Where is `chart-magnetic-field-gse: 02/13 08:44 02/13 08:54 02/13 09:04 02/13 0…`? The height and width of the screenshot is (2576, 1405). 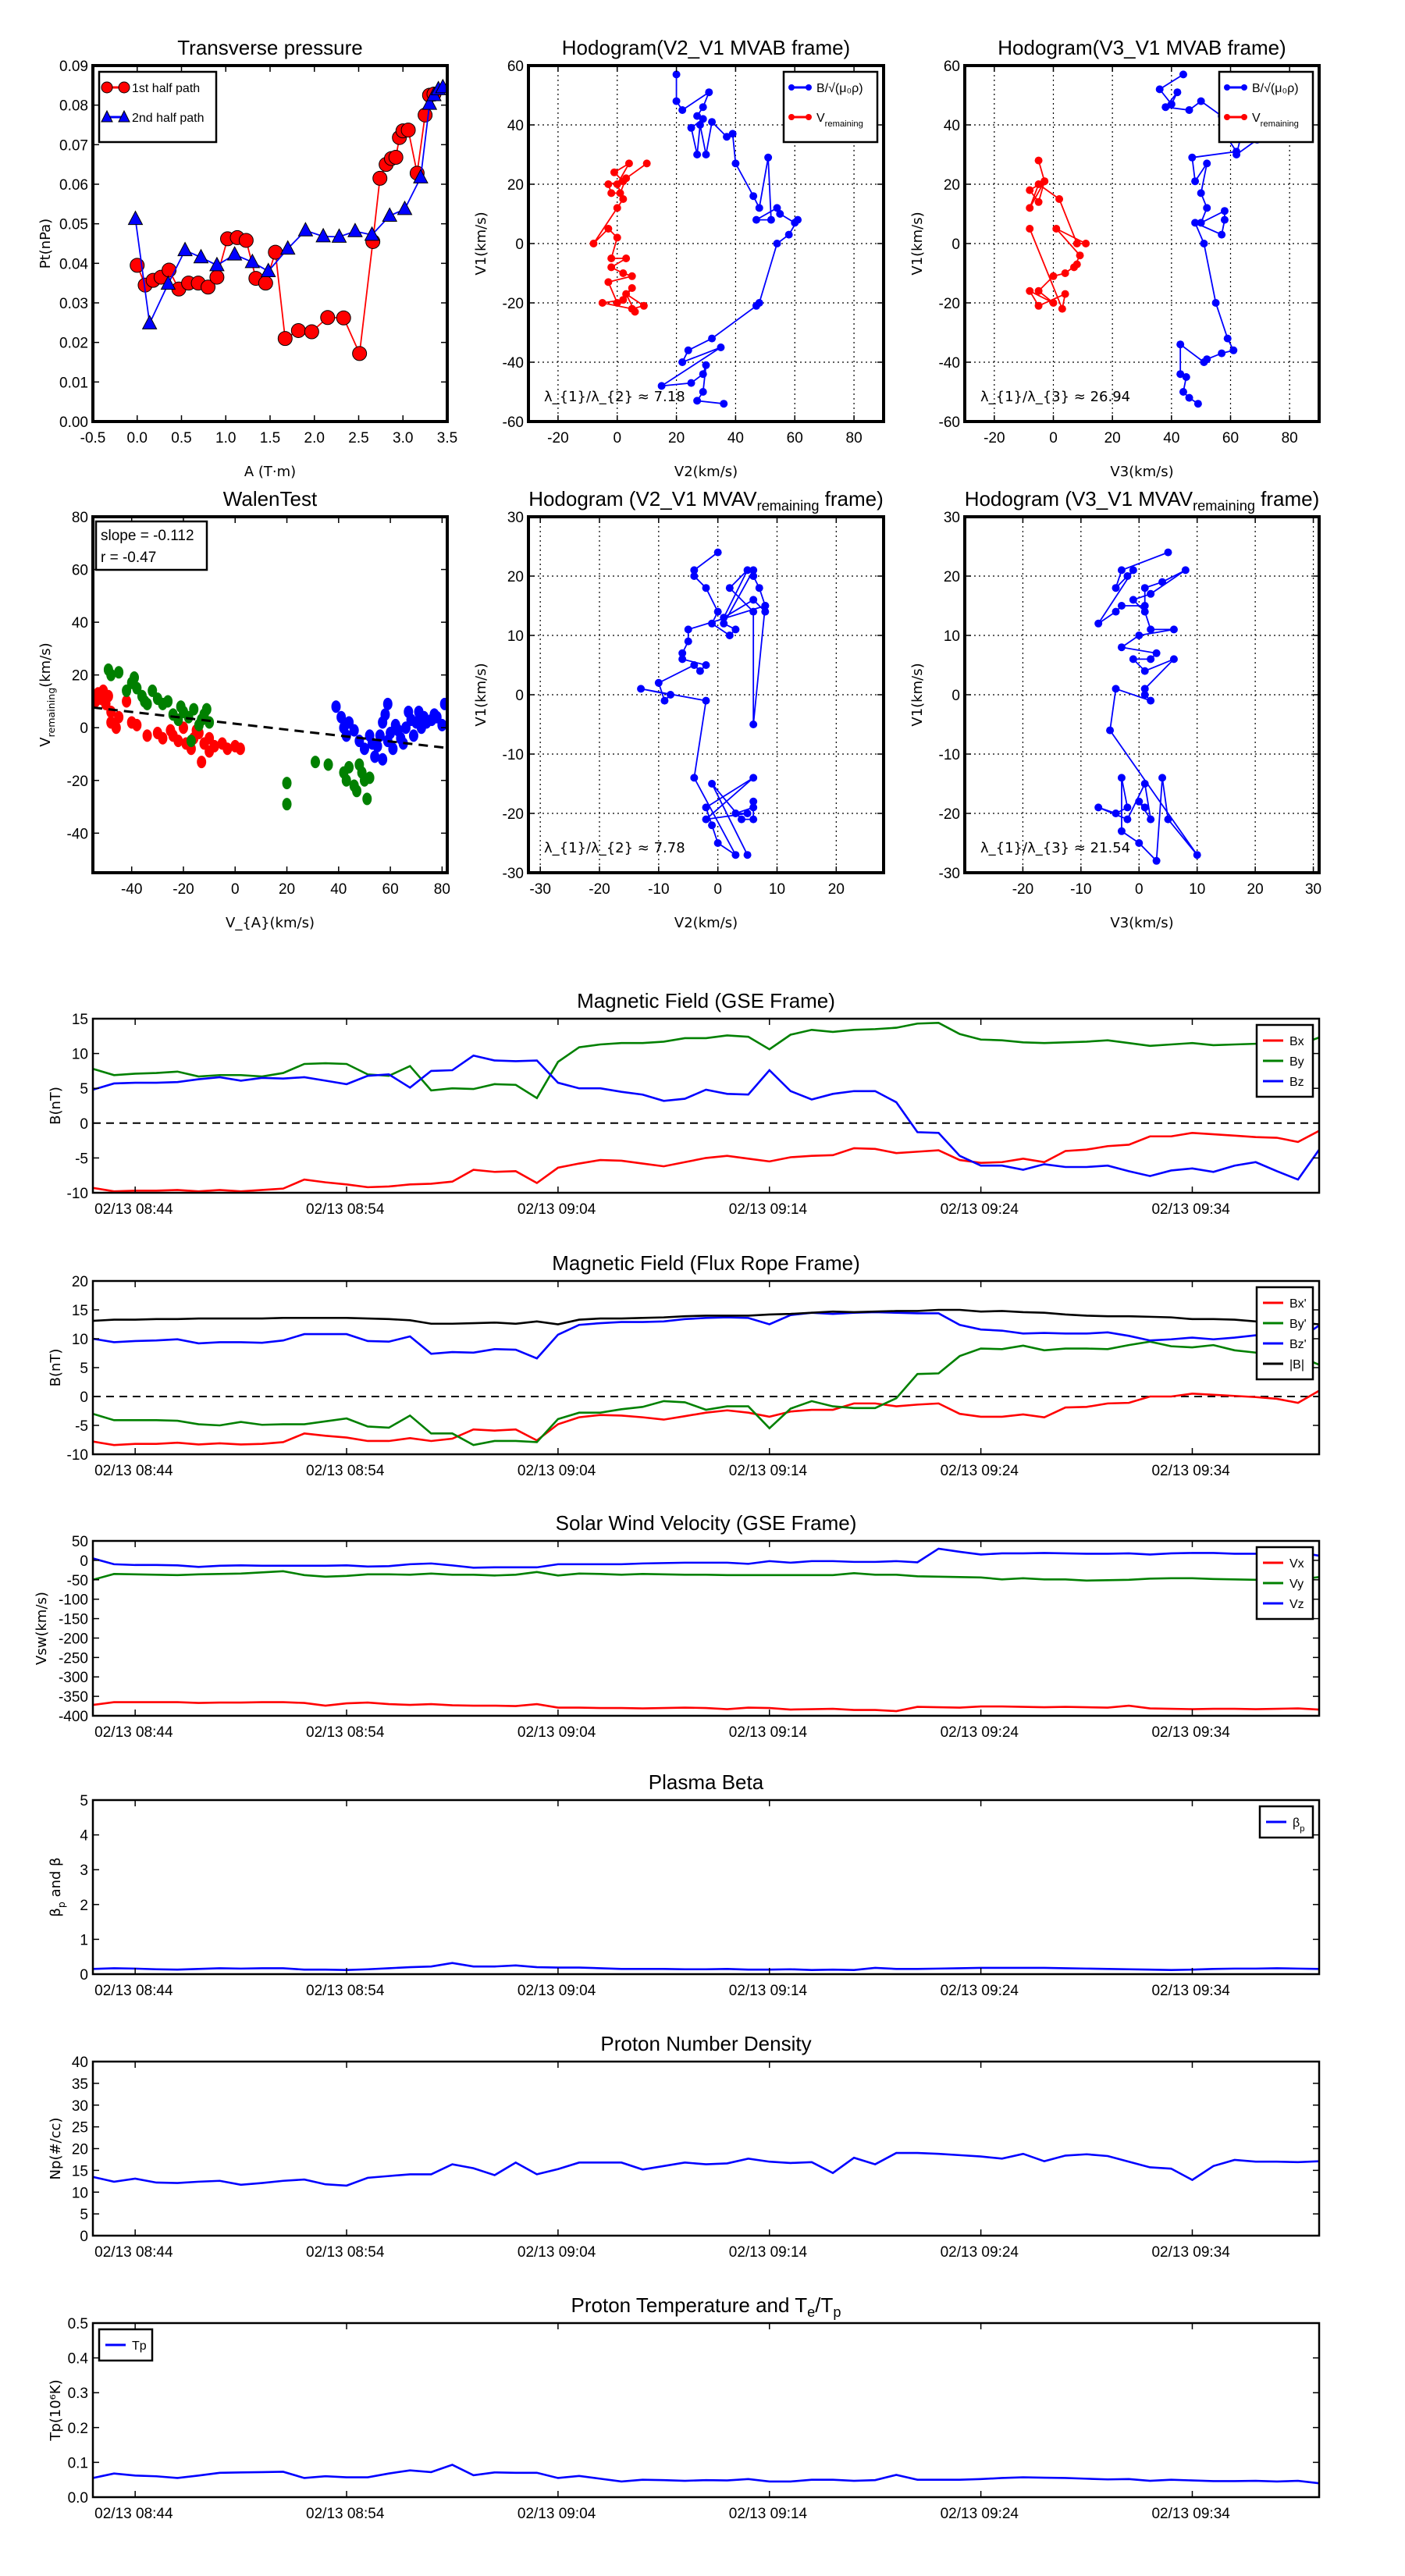 chart-magnetic-field-gse: 02/13 08:44 02/13 08:54 02/13 09:04 02/13 0… is located at coordinates (684, 1103).